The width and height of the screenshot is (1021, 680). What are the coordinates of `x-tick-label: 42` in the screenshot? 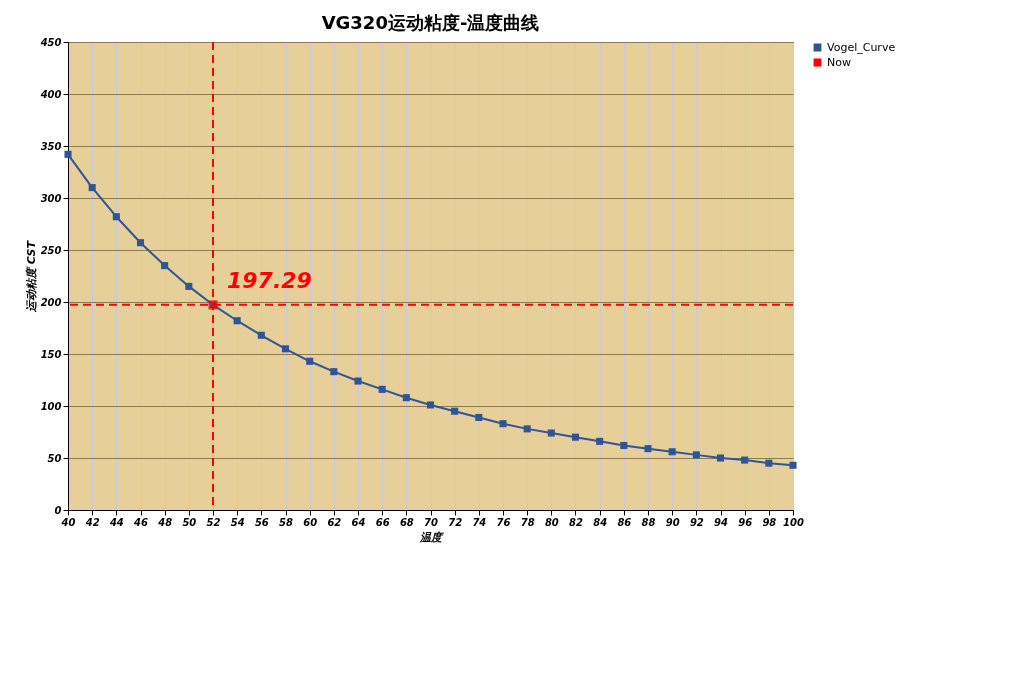 It's located at (92, 522).